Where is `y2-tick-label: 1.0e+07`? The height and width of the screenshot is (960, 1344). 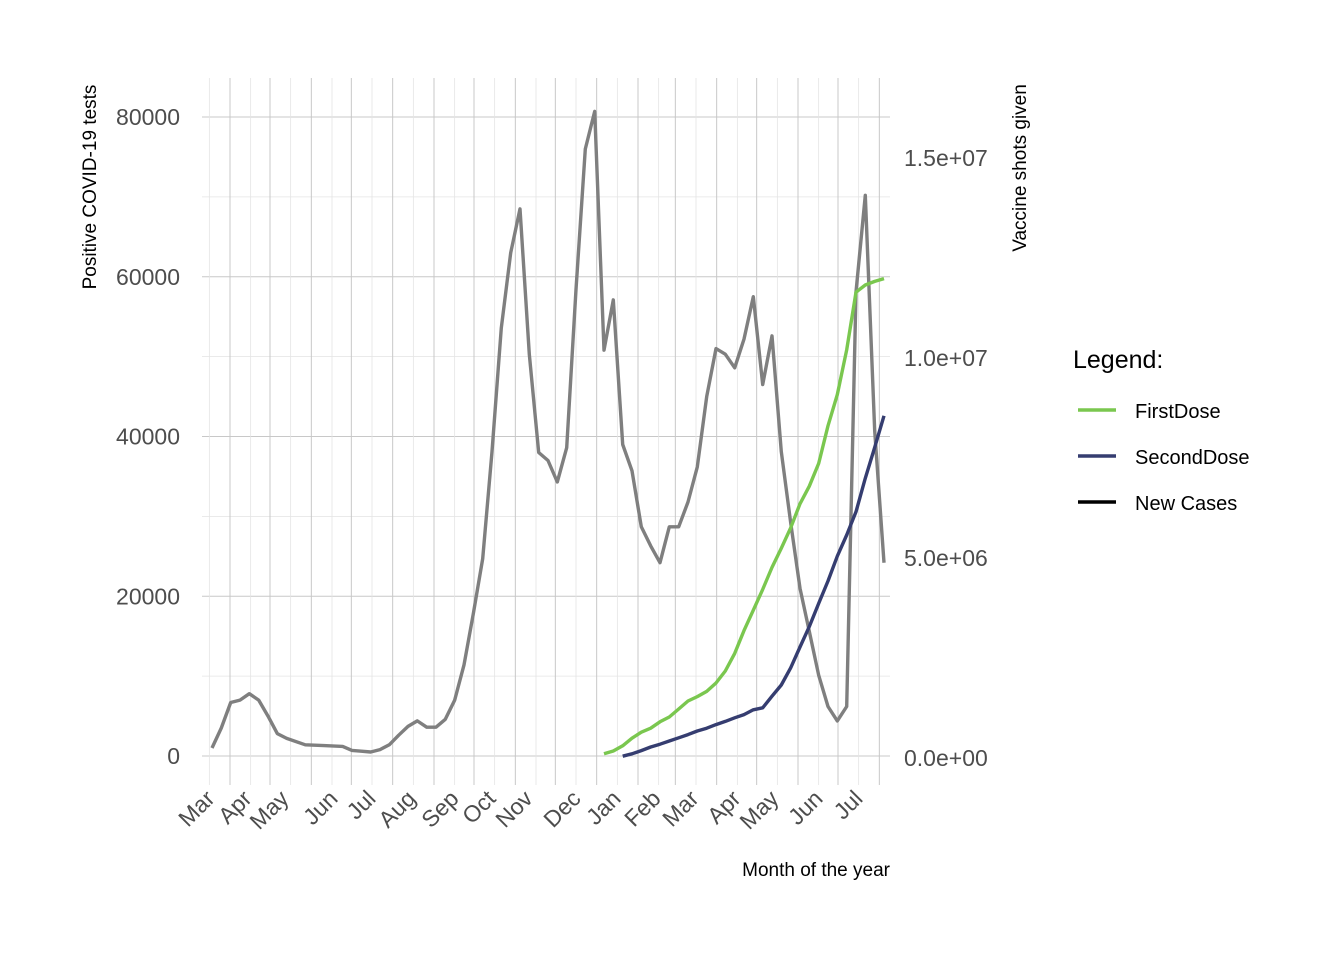 y2-tick-label: 1.0e+07 is located at coordinates (946, 358).